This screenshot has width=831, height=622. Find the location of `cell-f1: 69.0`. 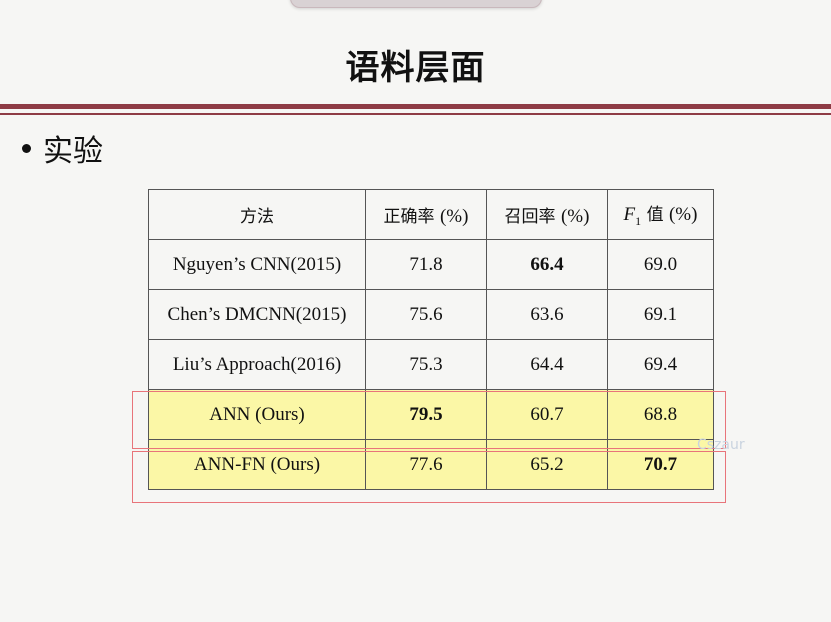

cell-f1: 69.0 is located at coordinates (660, 264).